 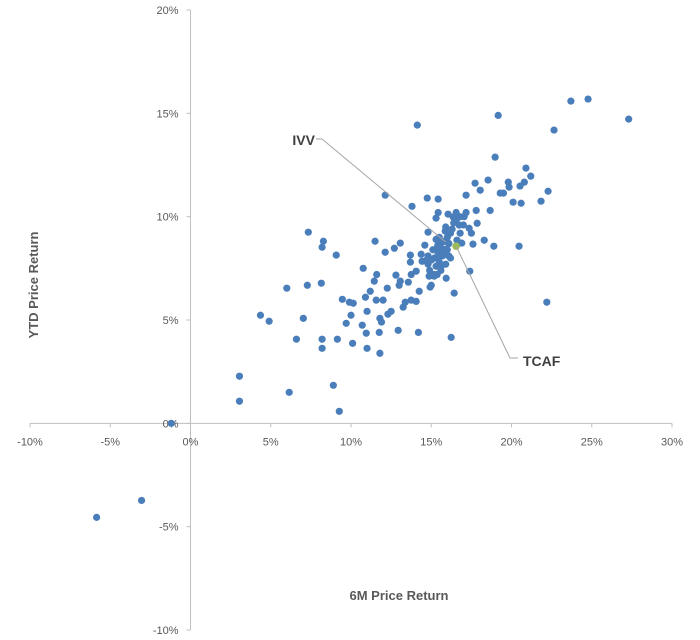 What do you see at coordinates (303, 140) in the screenshot?
I see `callout-label-ivv: IVV` at bounding box center [303, 140].